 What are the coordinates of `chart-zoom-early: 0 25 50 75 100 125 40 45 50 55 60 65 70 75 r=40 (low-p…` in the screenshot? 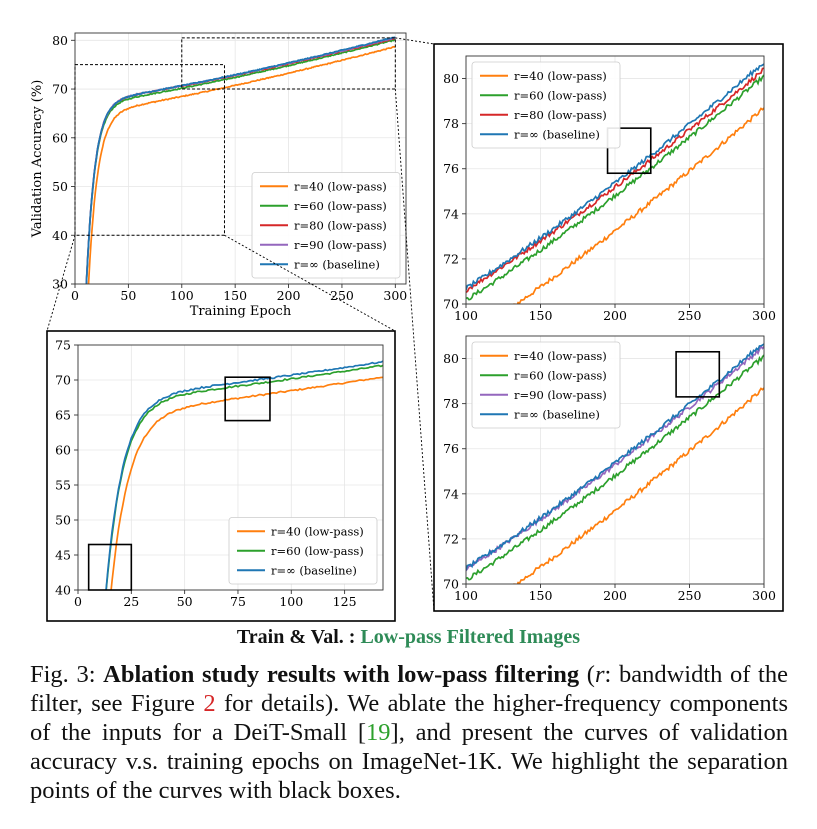 It's located at (219, 473).